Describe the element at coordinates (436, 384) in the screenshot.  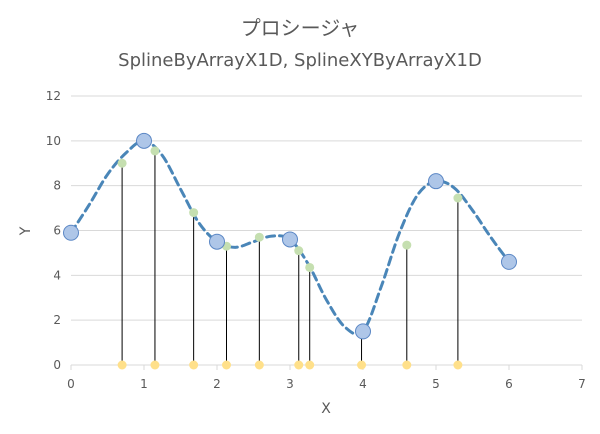
I see `x-tick-label: 5` at that location.